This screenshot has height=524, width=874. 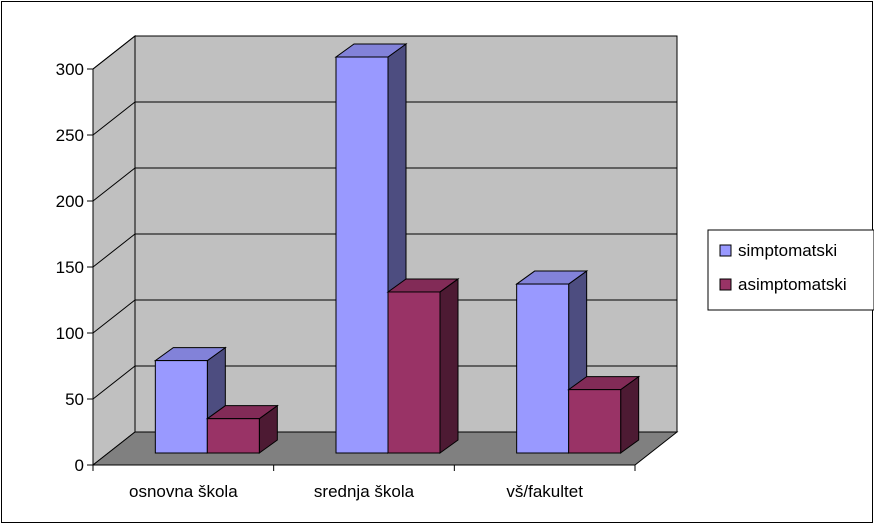 What do you see at coordinates (544, 491) in the screenshot?
I see `x-tick-label: vš/fakultet` at bounding box center [544, 491].